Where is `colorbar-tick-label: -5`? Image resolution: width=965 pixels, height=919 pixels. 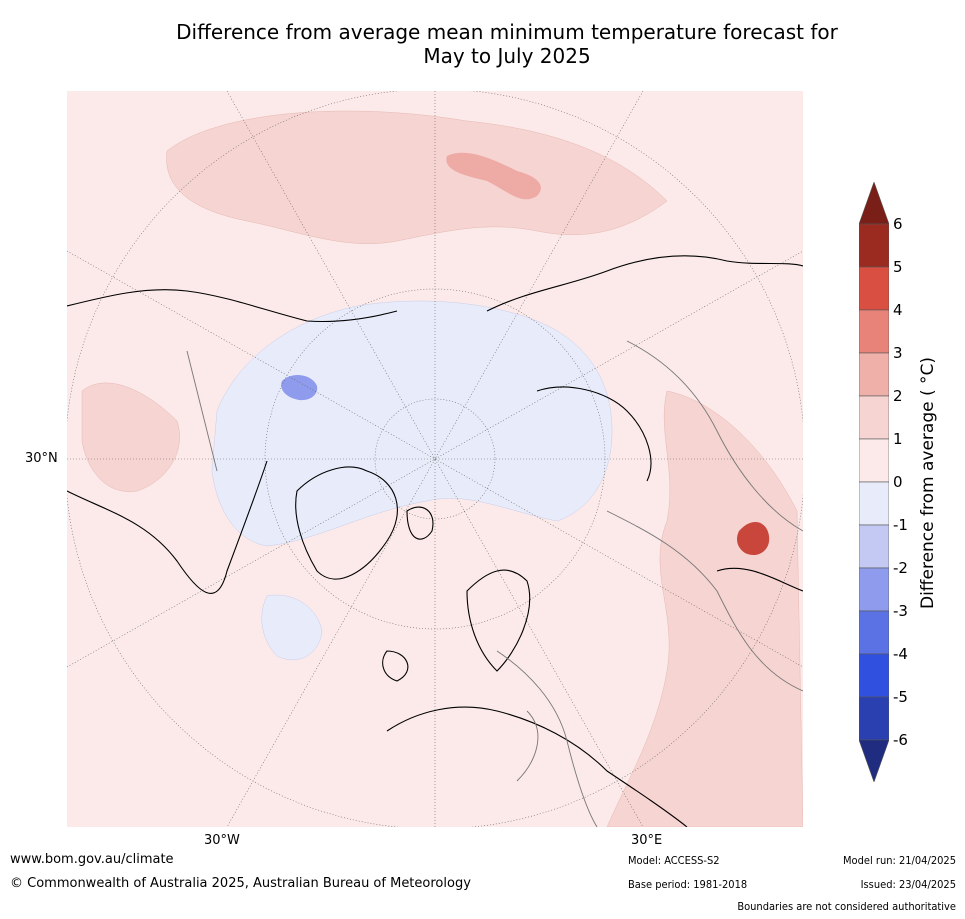
colorbar-tick-label: -5 is located at coordinates (900, 697).